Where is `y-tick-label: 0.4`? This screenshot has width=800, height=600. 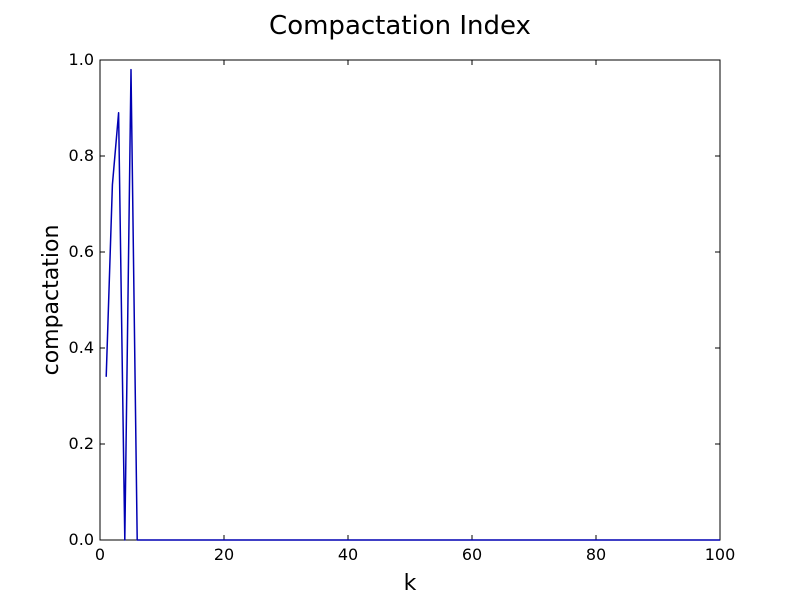
y-tick-label: 0.4 is located at coordinates (81, 347).